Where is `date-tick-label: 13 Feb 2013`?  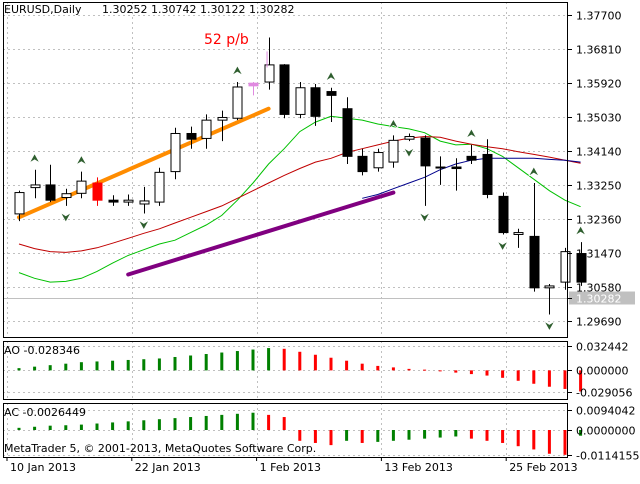
date-tick-label: 13 Feb 2013 is located at coordinates (418, 467).